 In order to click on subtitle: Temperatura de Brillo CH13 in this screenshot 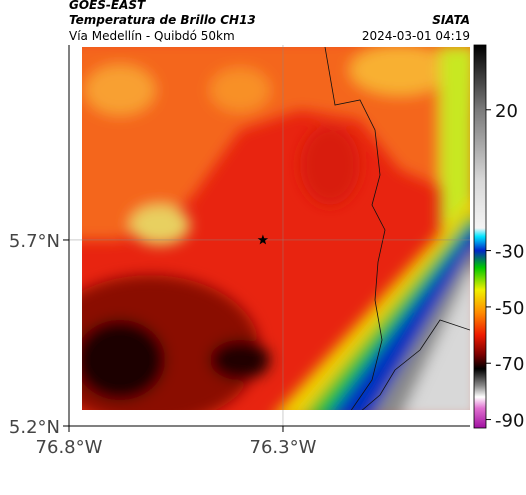, I will do `click(162, 20)`.